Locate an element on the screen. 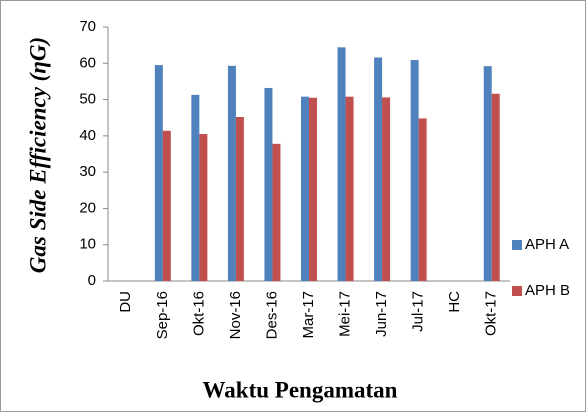 The height and width of the screenshot is (412, 586). y-axis-title: Gas Side Efficiency (ηG) is located at coordinates (37, 155).